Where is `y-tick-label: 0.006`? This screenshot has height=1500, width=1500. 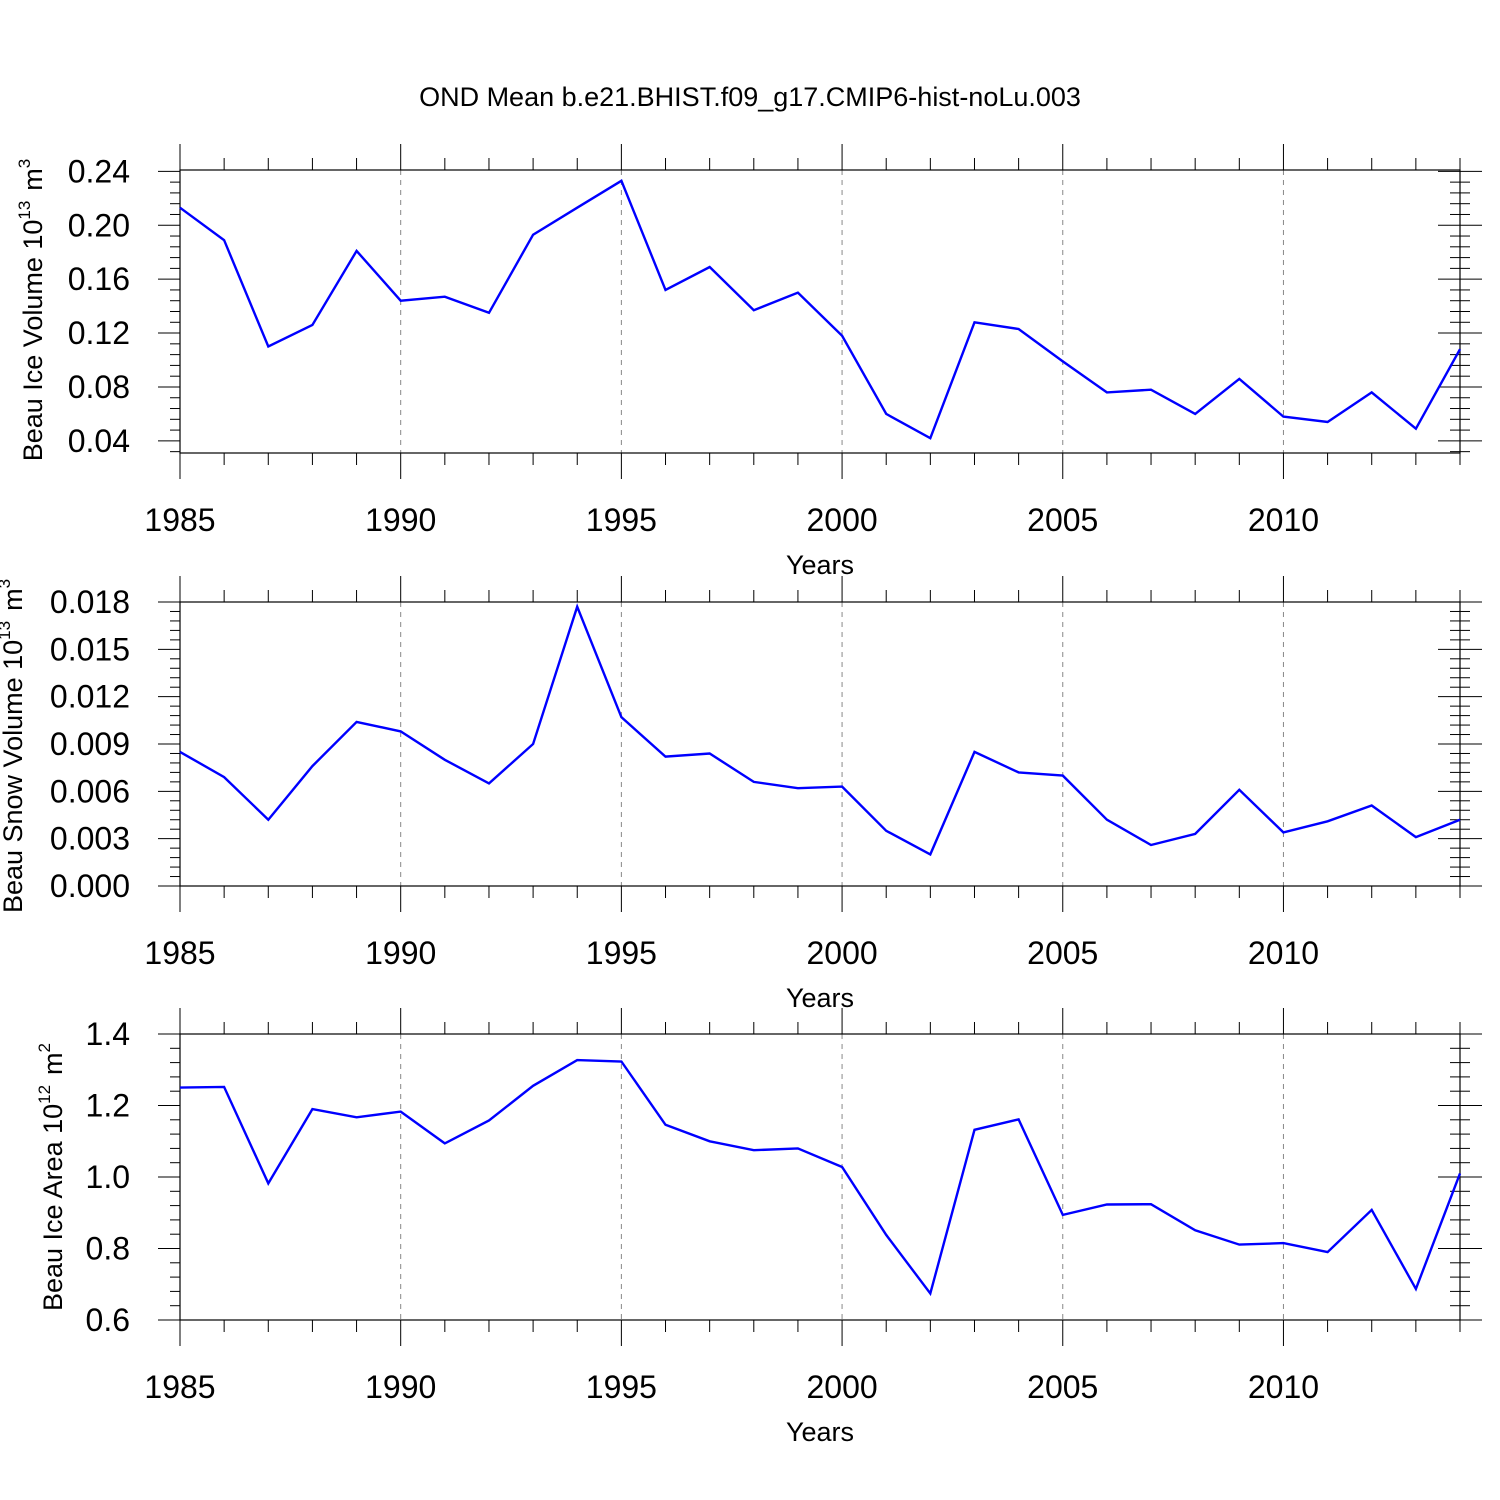
y-tick-label: 0.006 is located at coordinates (90, 791).